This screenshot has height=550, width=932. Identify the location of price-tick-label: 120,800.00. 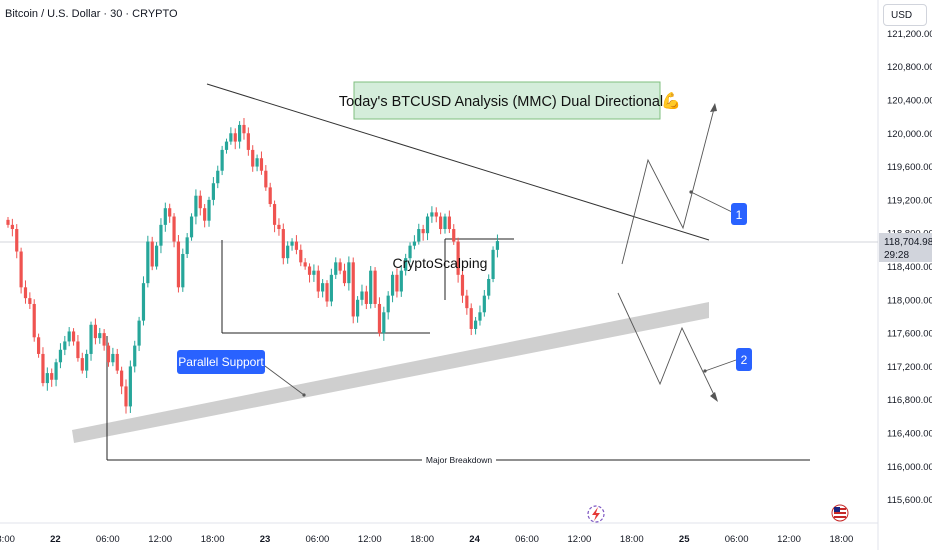
(909, 67).